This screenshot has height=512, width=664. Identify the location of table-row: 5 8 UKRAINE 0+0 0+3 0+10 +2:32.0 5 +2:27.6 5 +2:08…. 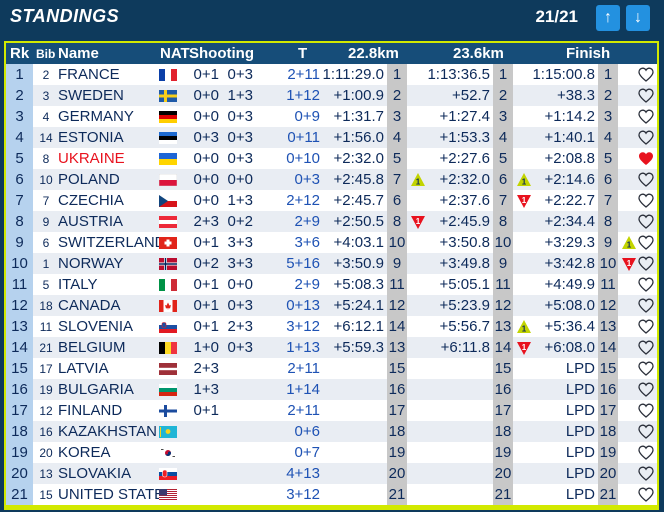
(331, 158).